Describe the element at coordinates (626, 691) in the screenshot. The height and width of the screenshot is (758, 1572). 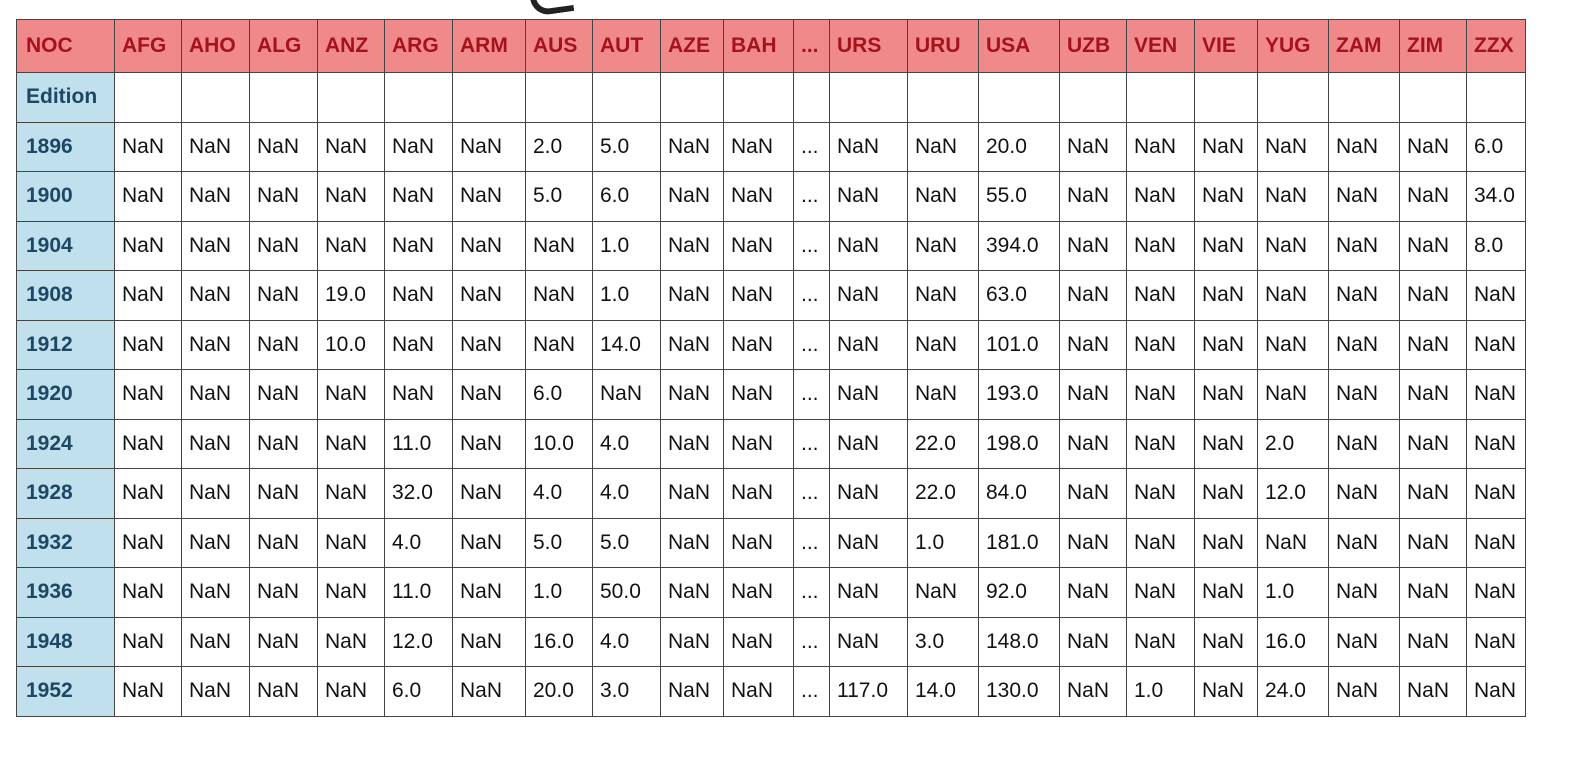
I see `table-cell: 3.0` at that location.